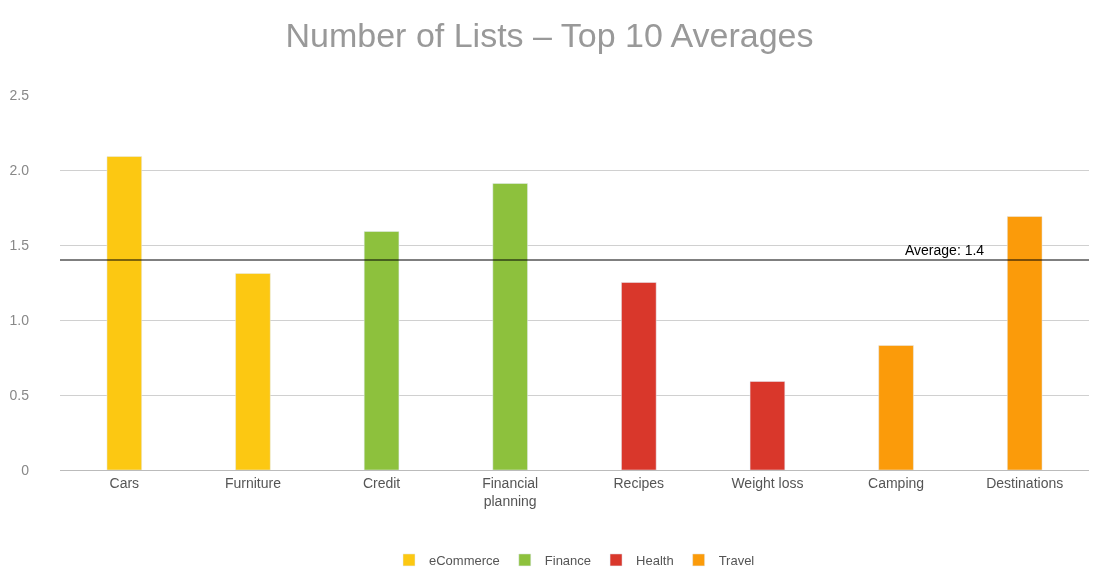 This screenshot has height=585, width=1099. Describe the element at coordinates (568, 561) in the screenshot. I see `legend-label: Finance` at that location.